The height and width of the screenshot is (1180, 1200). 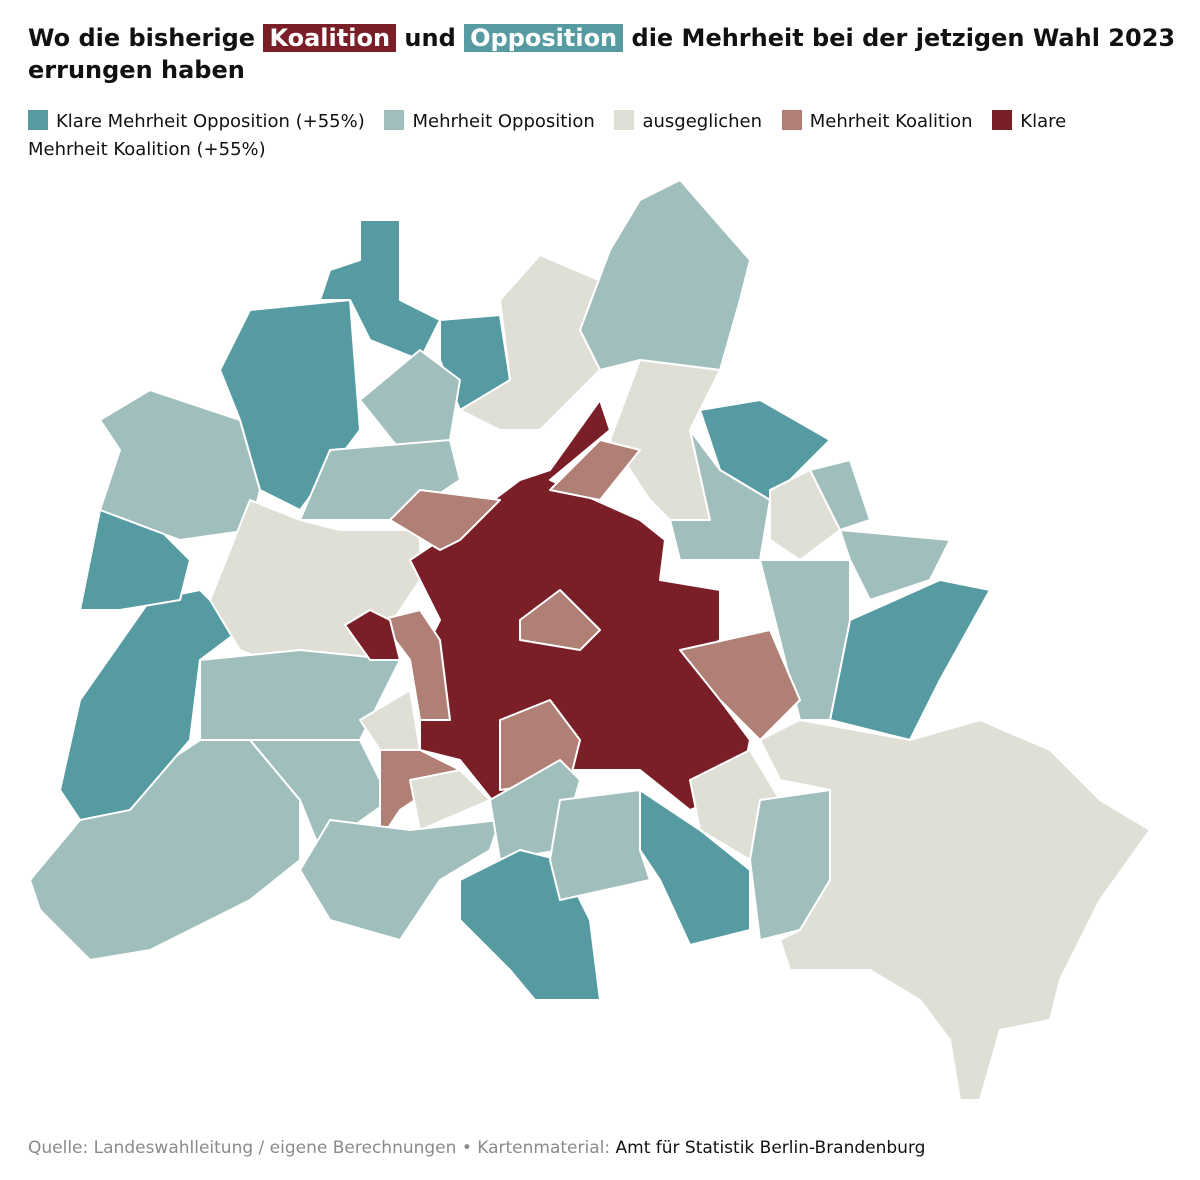 I want to click on title-text: Wo die bisherige, so click(x=142, y=38).